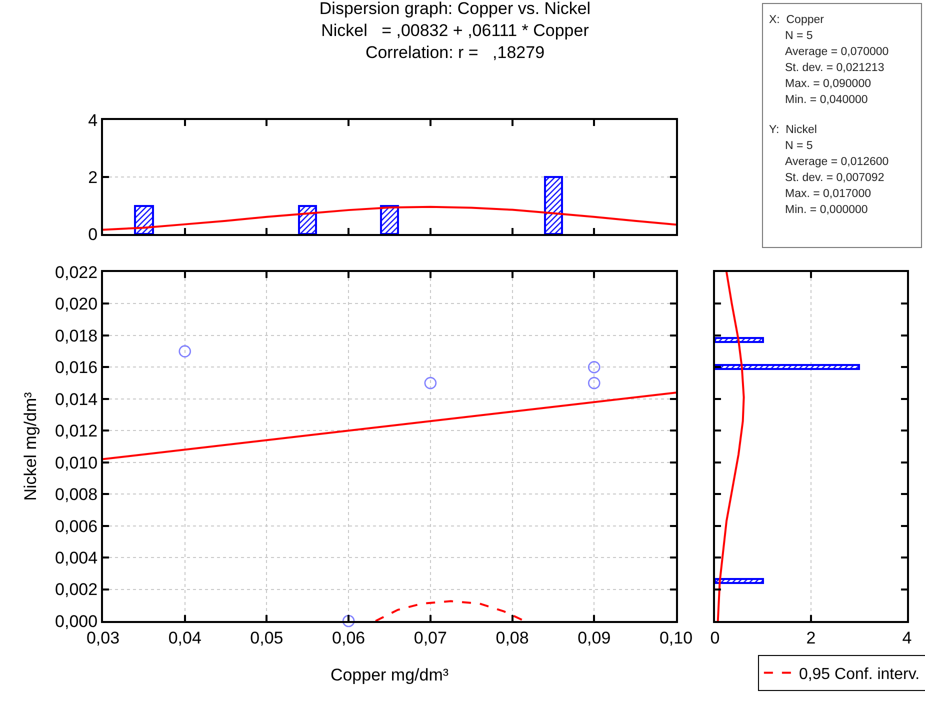 Image resolution: width=925 pixels, height=709 pixels. Describe the element at coordinates (430, 638) in the screenshot. I see `x-tick-label: 0,07` at that location.